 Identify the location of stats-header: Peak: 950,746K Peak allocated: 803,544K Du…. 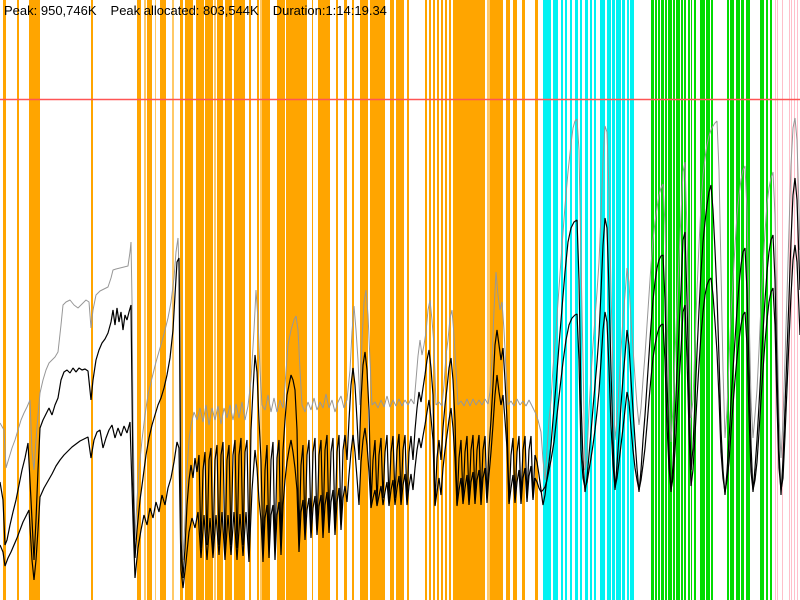
(202, 10).